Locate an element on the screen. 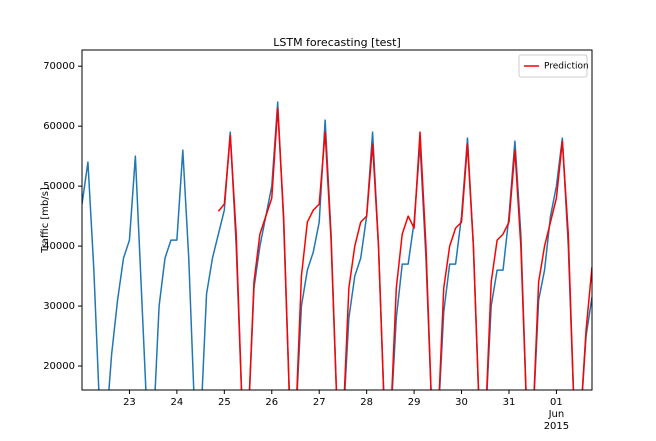  y-tick-label: 60000 is located at coordinates (59, 126).